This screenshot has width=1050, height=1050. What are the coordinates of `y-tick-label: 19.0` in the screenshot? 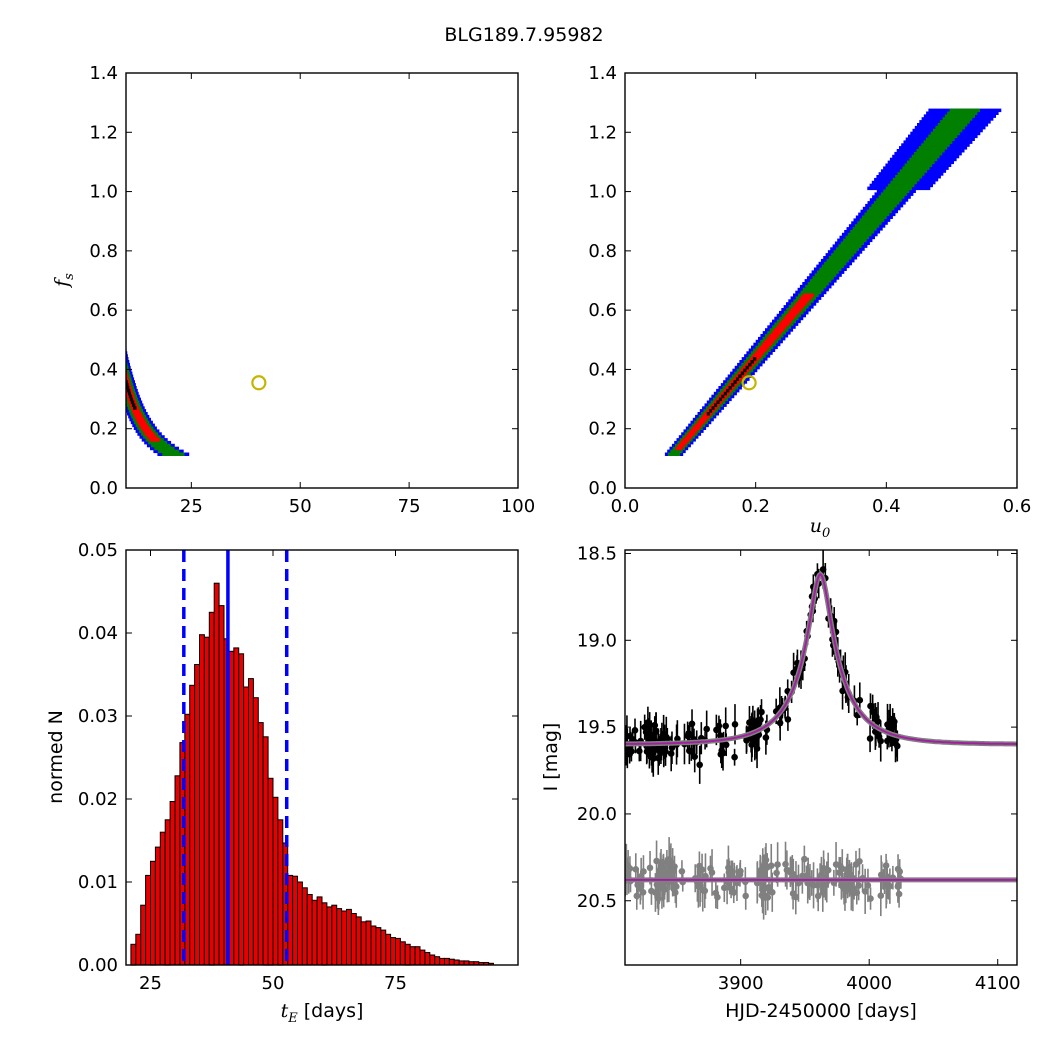 It's located at (597, 640).